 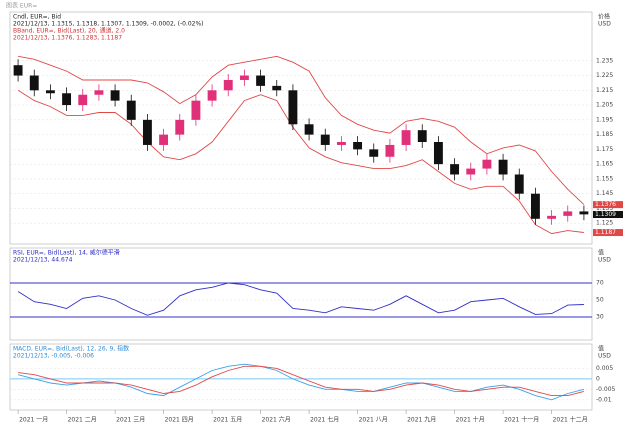 I want to click on y-tick-label: 0.005, so click(x=604, y=368).